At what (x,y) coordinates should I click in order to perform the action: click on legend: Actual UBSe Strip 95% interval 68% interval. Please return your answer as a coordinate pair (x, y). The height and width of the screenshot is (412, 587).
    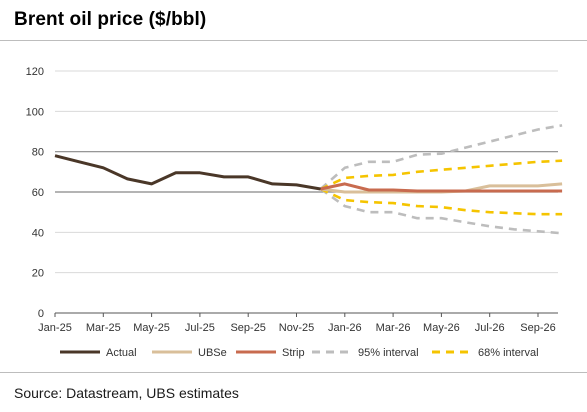
    Looking at the image, I should click on (299, 353).